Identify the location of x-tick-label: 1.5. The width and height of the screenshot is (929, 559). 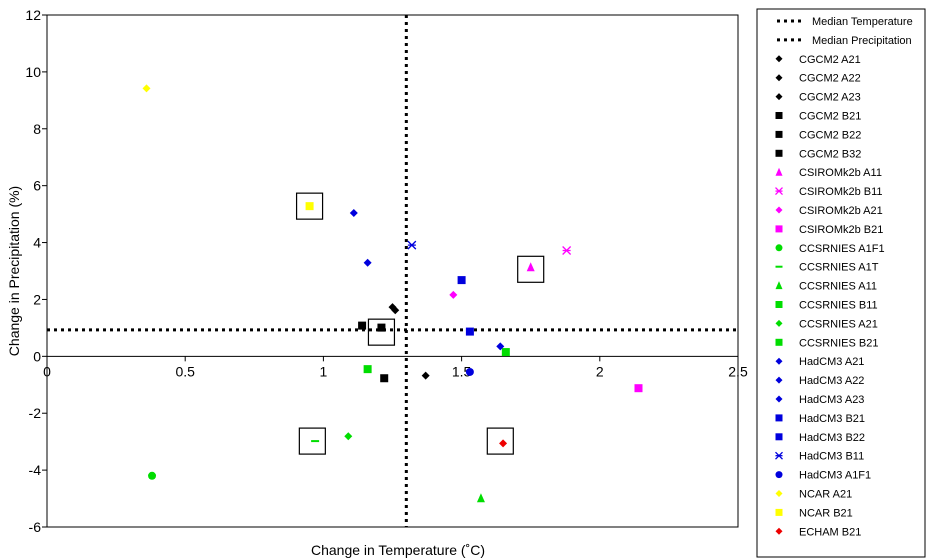
(462, 371).